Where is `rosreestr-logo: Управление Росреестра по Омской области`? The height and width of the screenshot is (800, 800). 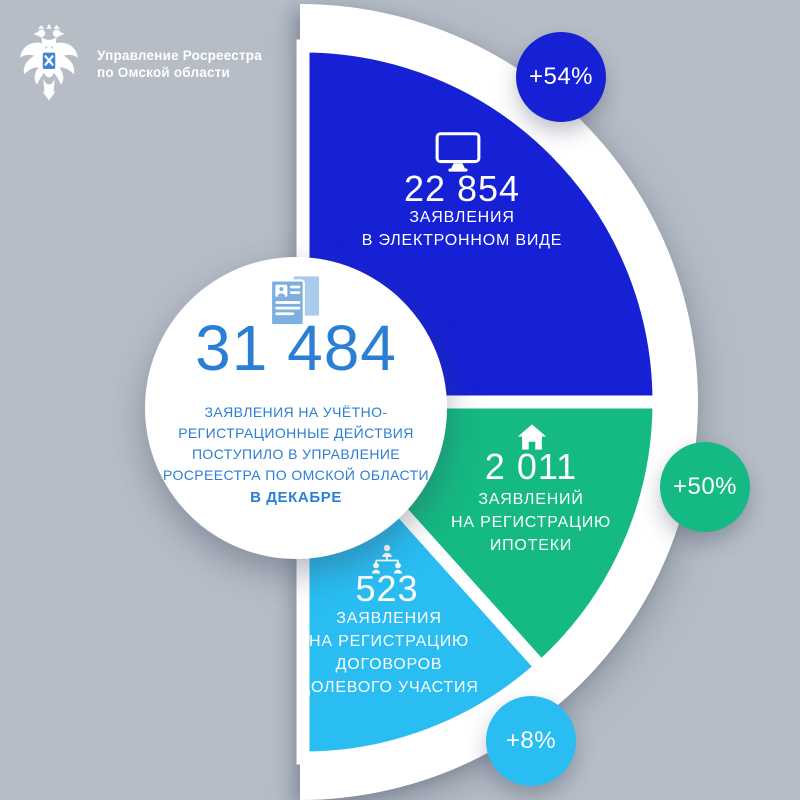 rosreestr-logo: Управление Росреестра по Омской области is located at coordinates (139, 64).